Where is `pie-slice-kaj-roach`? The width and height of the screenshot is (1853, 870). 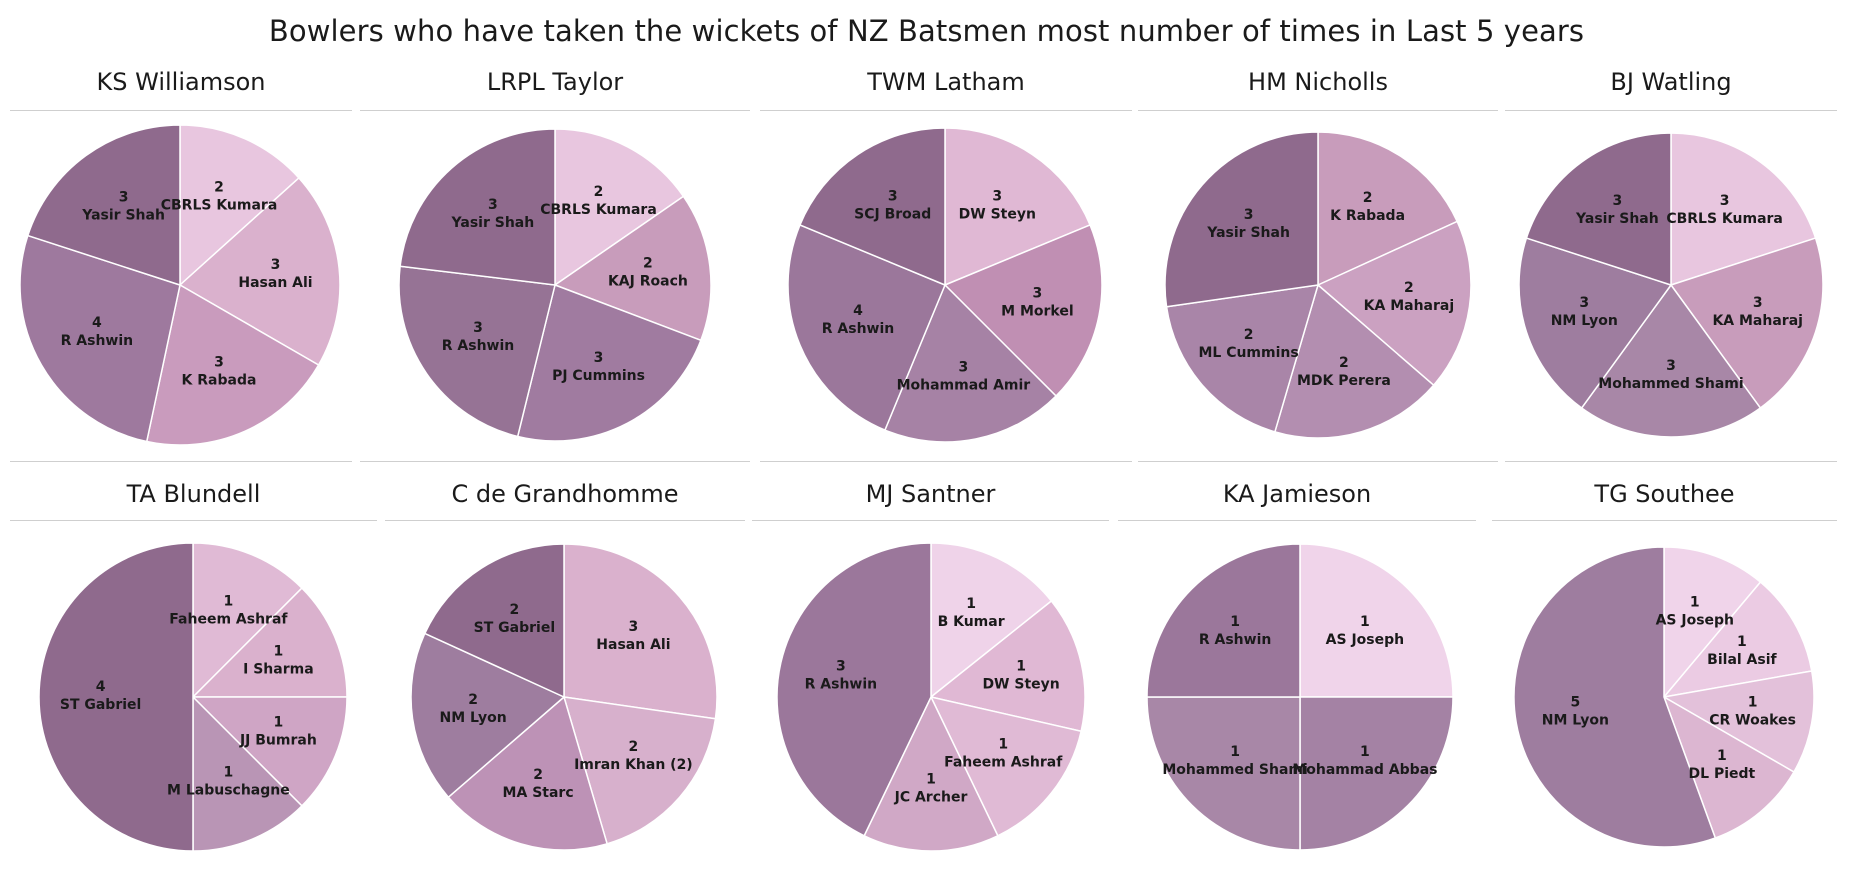
pie-slice-kaj-roach is located at coordinates (632, 268).